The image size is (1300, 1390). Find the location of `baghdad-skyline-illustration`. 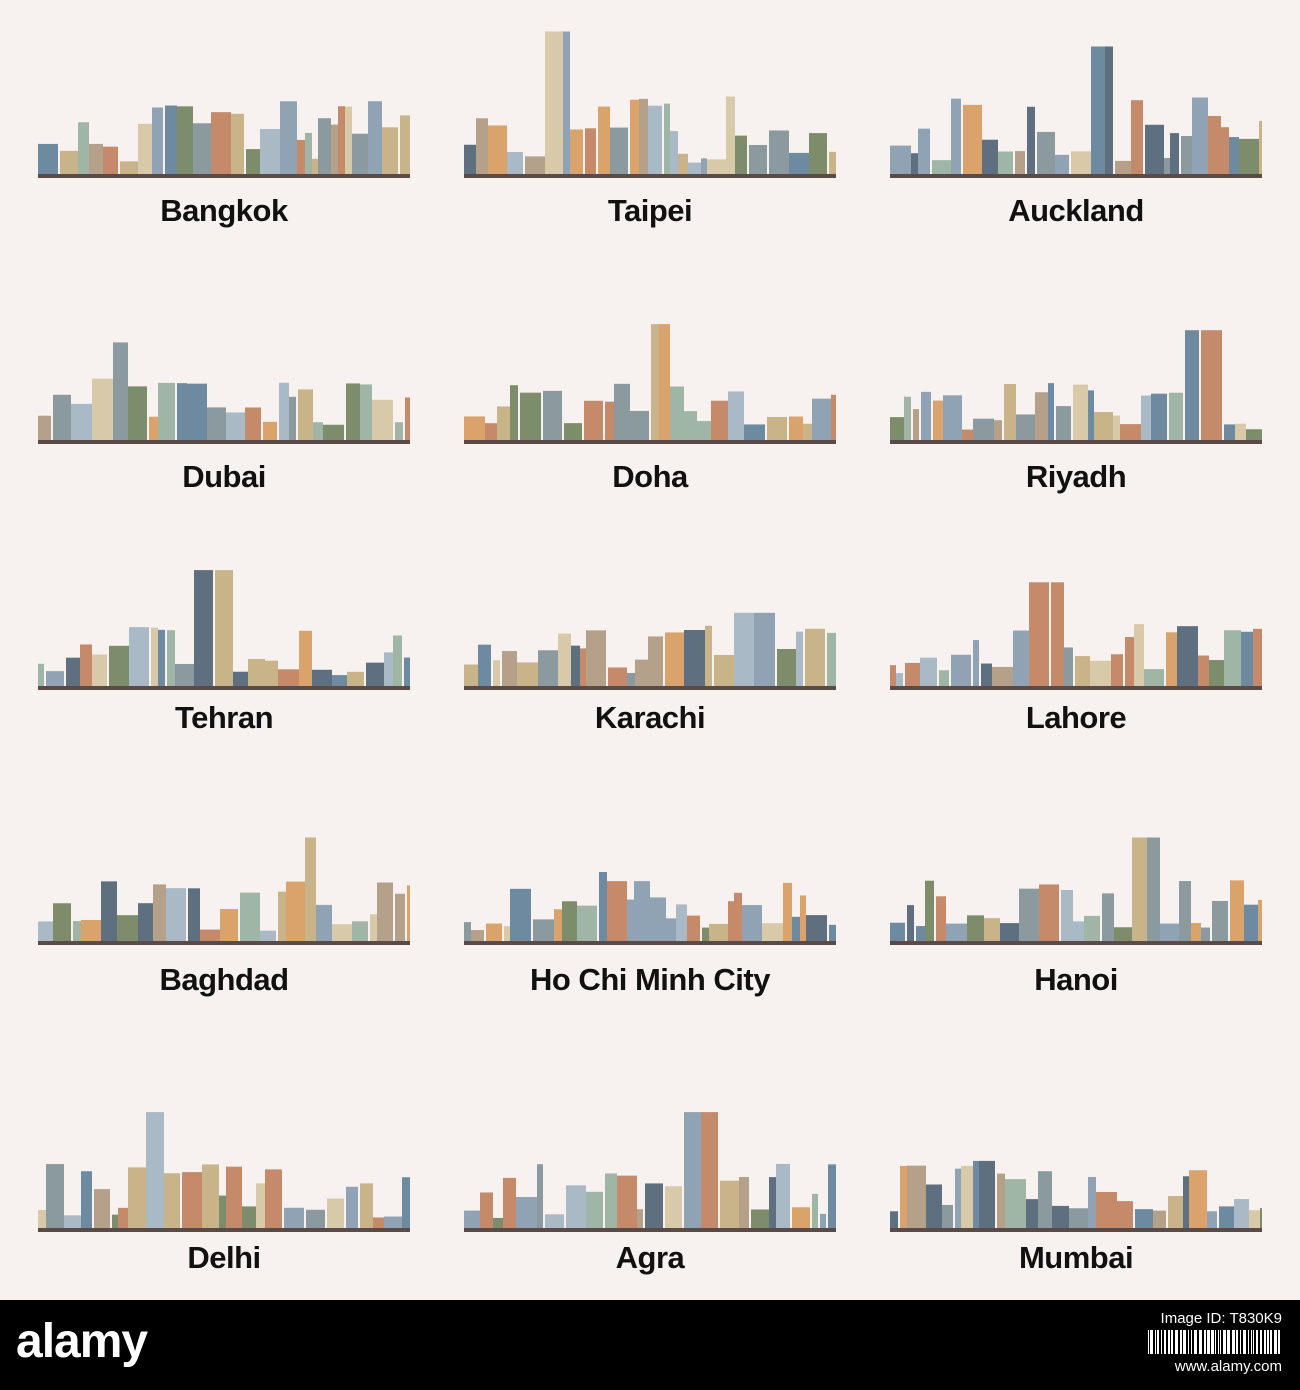

baghdad-skyline-illustration is located at coordinates (224, 891).